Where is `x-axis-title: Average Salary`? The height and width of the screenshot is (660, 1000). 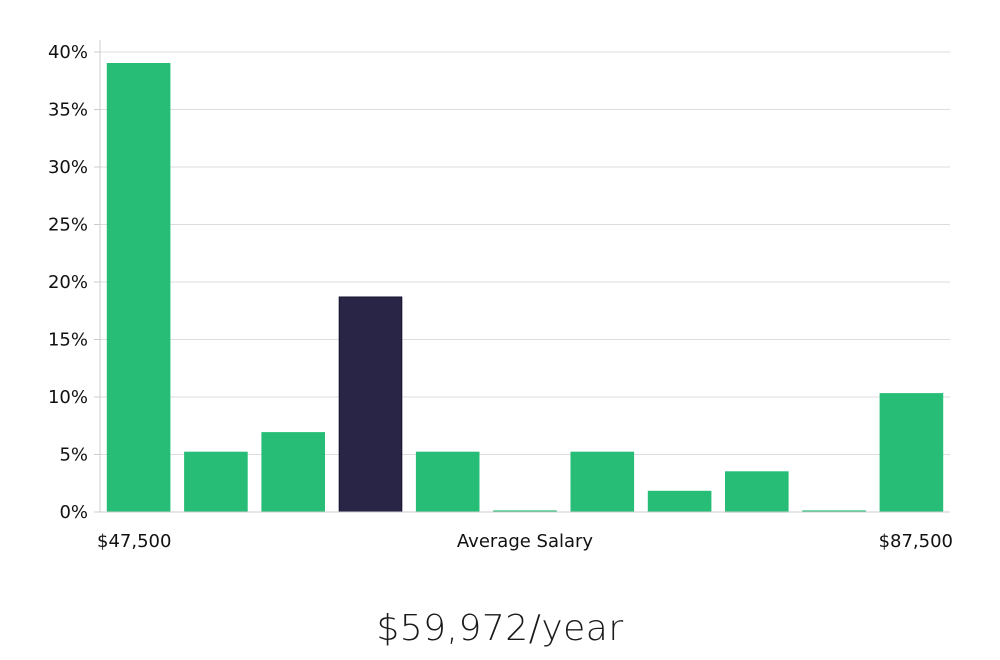 x-axis-title: Average Salary is located at coordinates (525, 541).